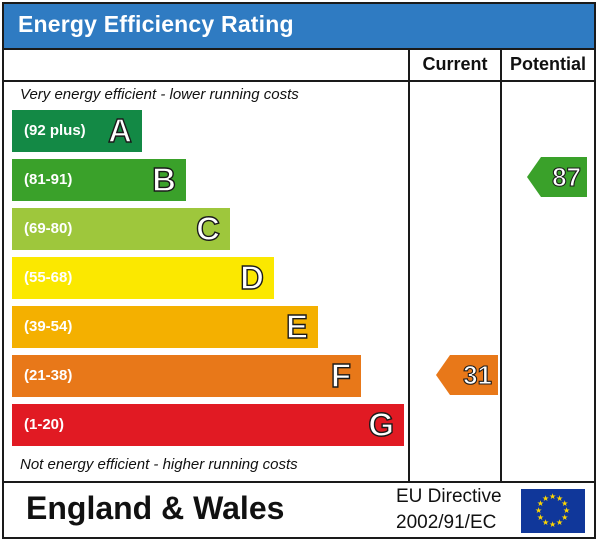 The height and width of the screenshot is (543, 598). Describe the element at coordinates (449, 496) in the screenshot. I see `directive-line-1: EU Directive` at that location.